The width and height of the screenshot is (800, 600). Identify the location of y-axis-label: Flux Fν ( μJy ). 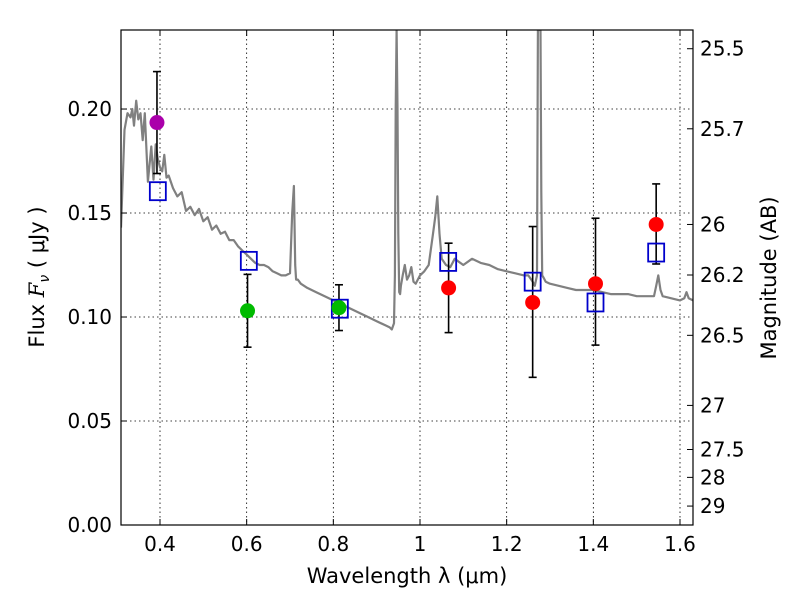
(39, 276).